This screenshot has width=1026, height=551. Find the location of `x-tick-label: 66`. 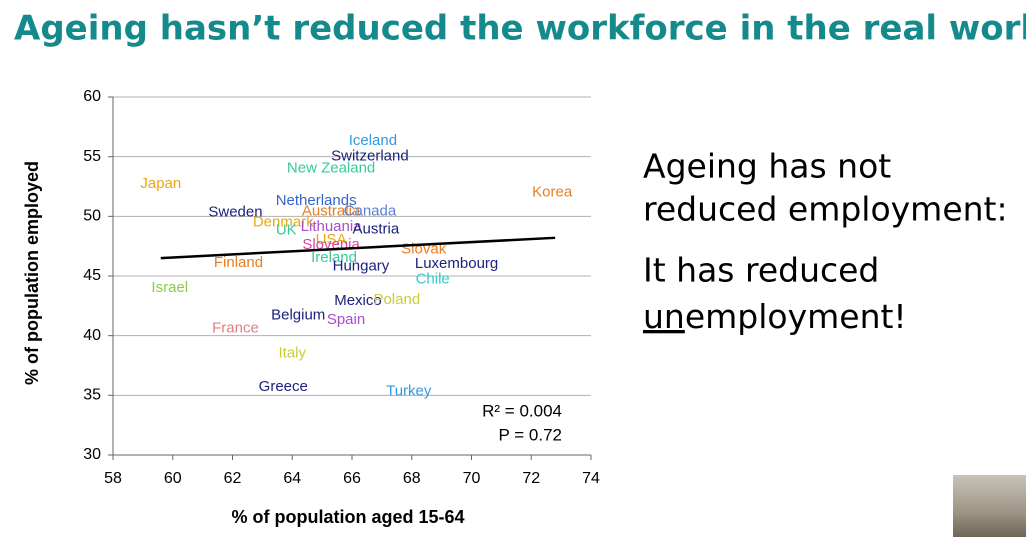

x-tick-label: 66 is located at coordinates (352, 478).